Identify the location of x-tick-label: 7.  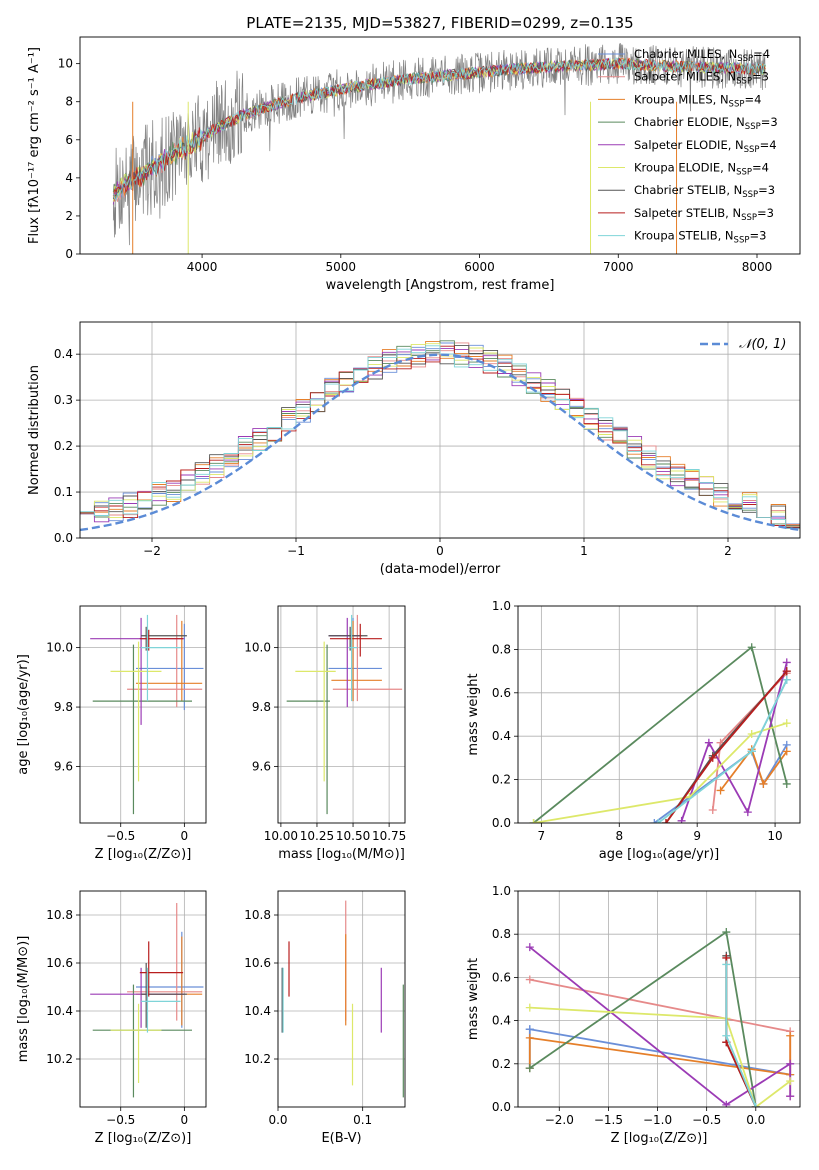
(542, 836).